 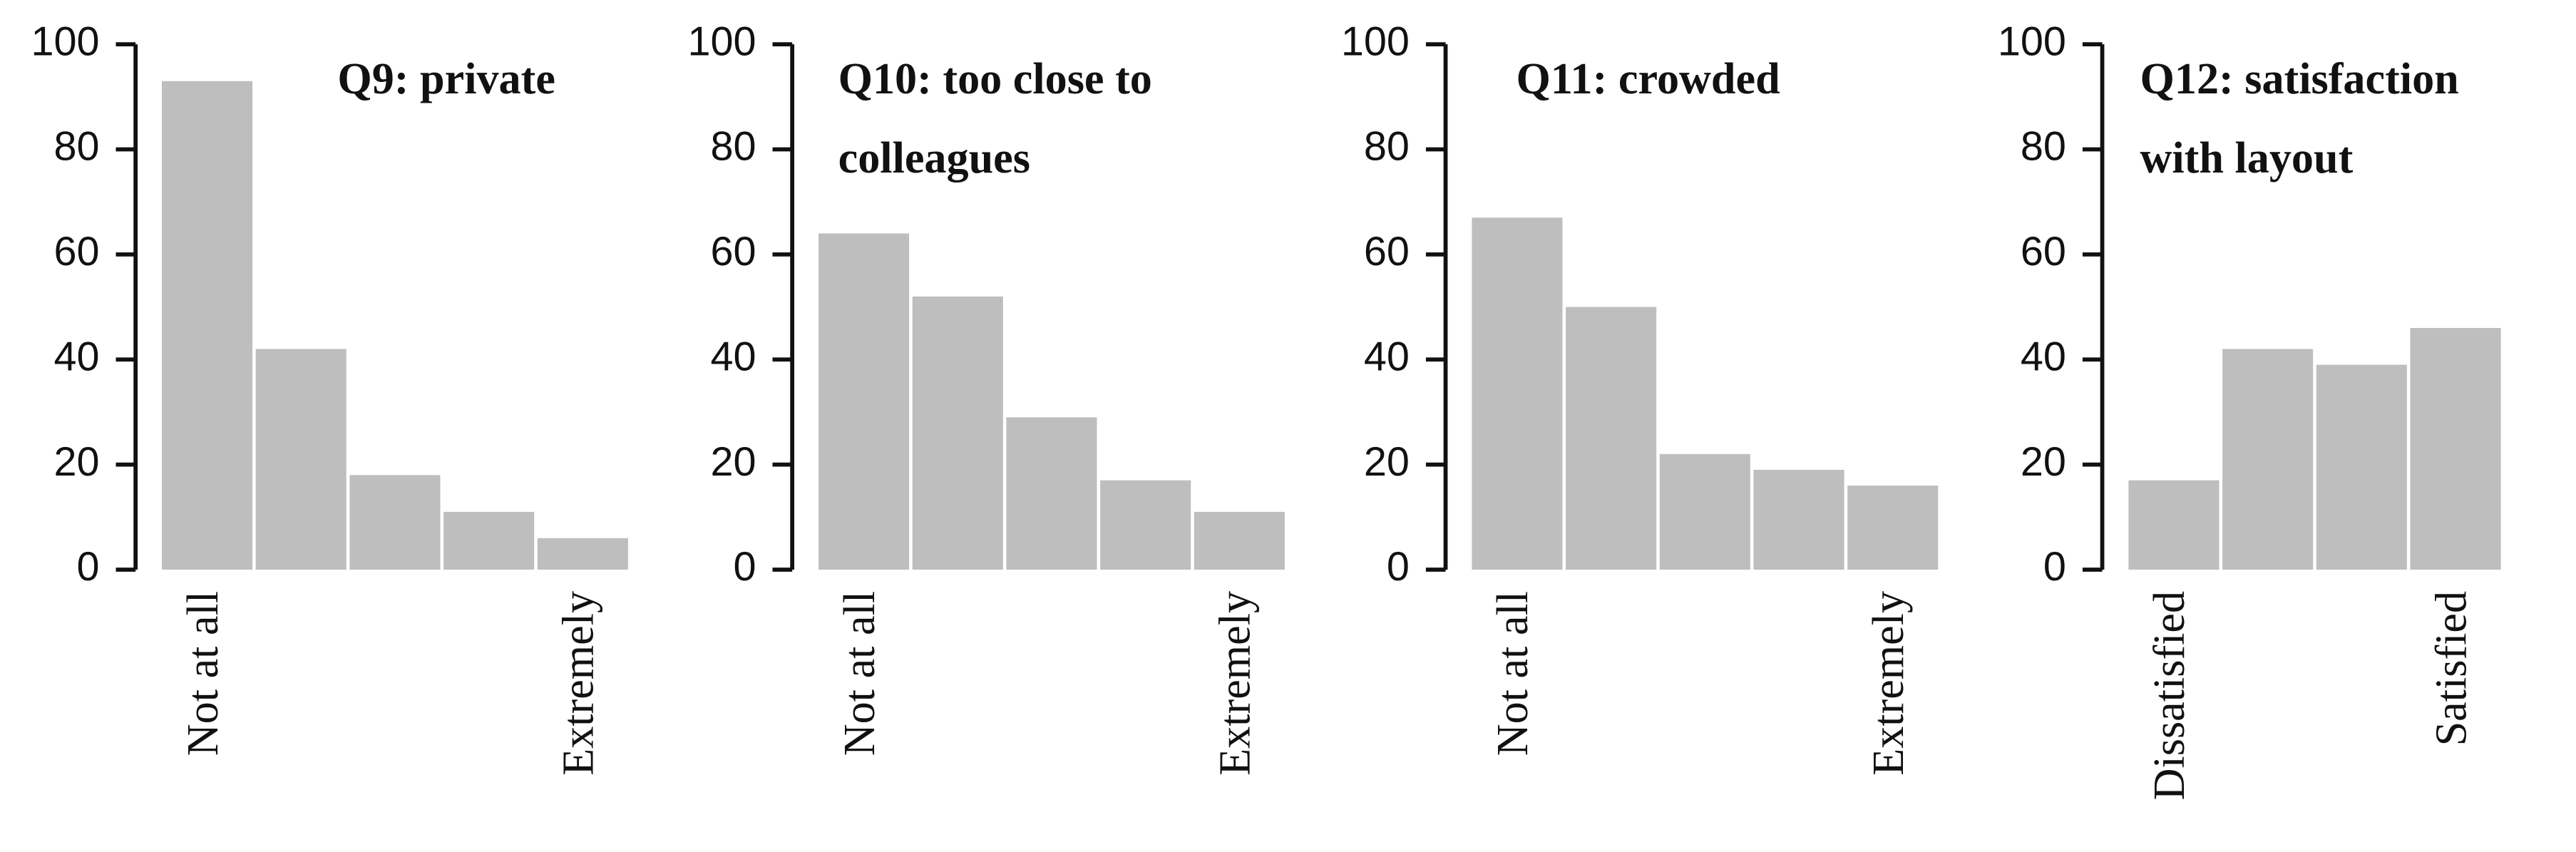 I want to click on chart-title: Q12: satisfaction with layout, so click(x=2299, y=118).